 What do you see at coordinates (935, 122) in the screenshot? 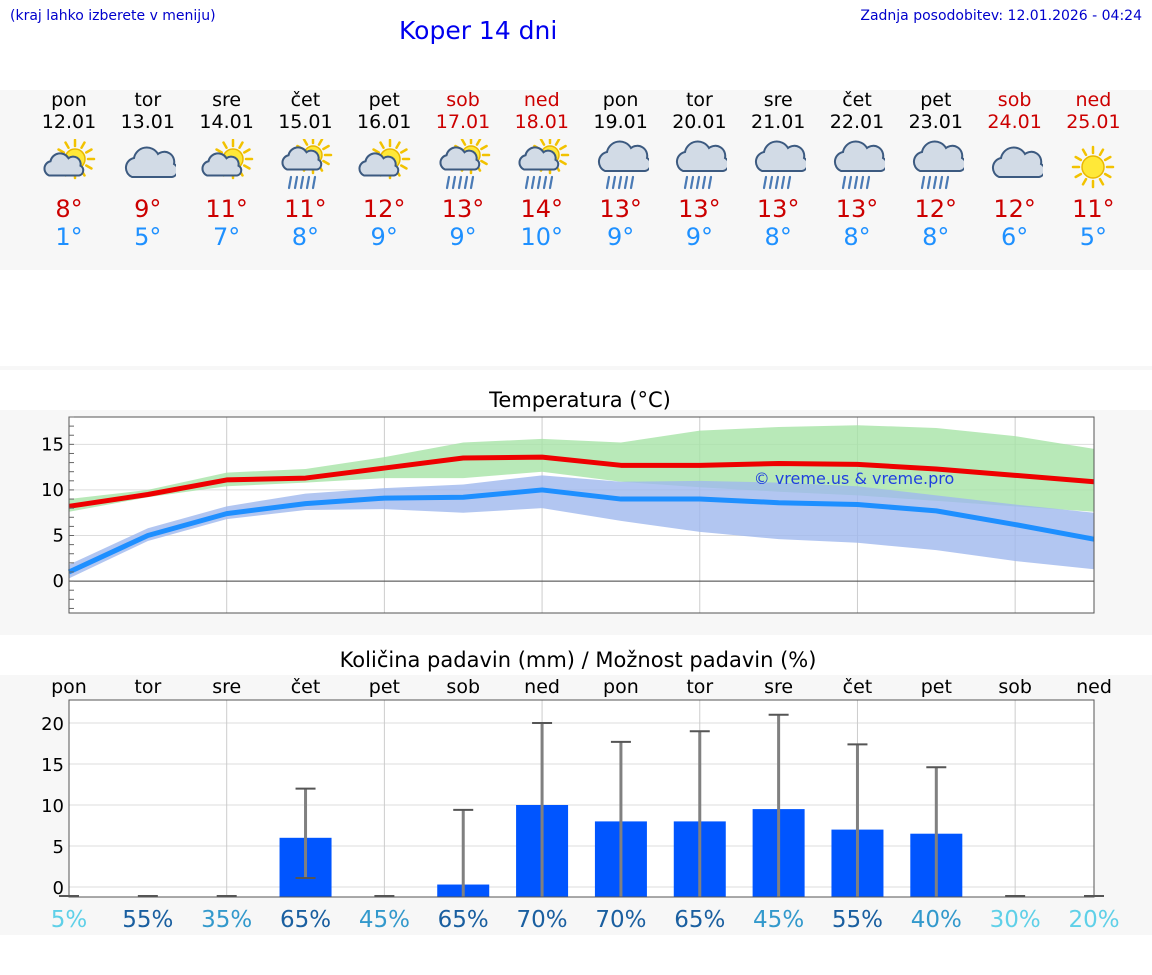
I see `day-date: 23.01` at bounding box center [935, 122].